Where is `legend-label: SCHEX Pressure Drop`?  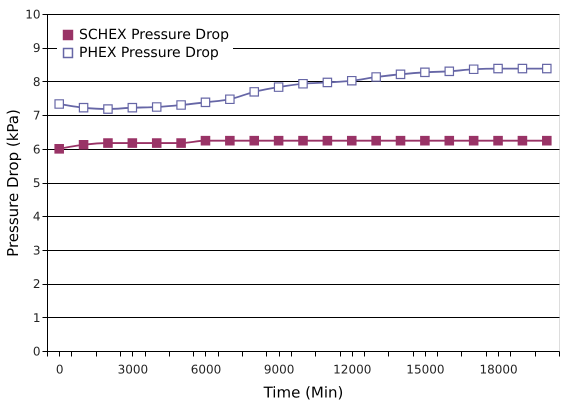 legend-label: SCHEX Pressure Drop is located at coordinates (154, 35).